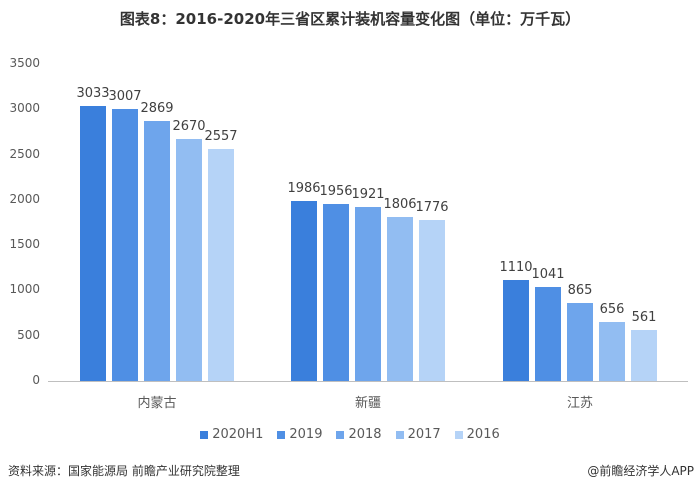  Describe the element at coordinates (368, 381) in the screenshot. I see `x-axis-line` at that location.